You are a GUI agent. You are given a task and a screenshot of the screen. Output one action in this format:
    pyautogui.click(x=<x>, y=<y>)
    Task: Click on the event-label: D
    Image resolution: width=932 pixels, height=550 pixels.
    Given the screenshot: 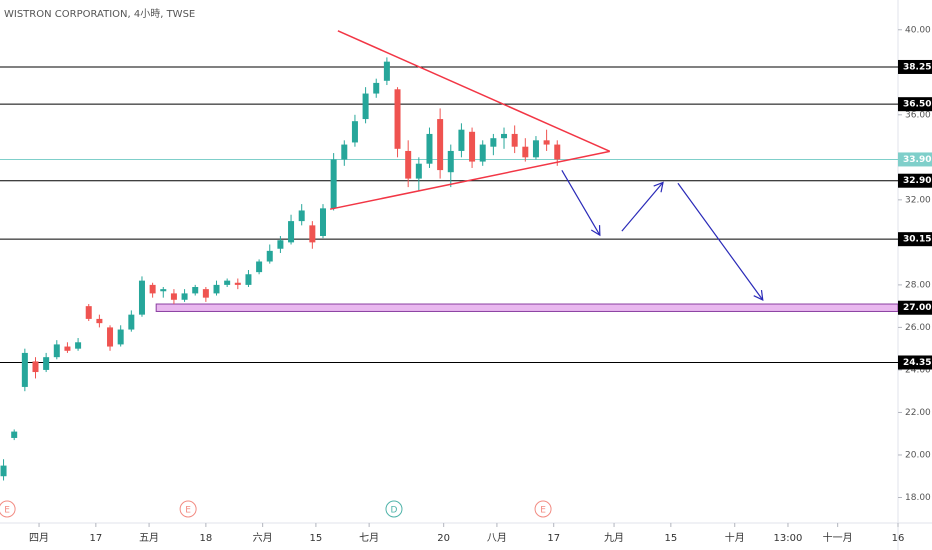 What is the action you would take?
    pyautogui.click(x=394, y=511)
    